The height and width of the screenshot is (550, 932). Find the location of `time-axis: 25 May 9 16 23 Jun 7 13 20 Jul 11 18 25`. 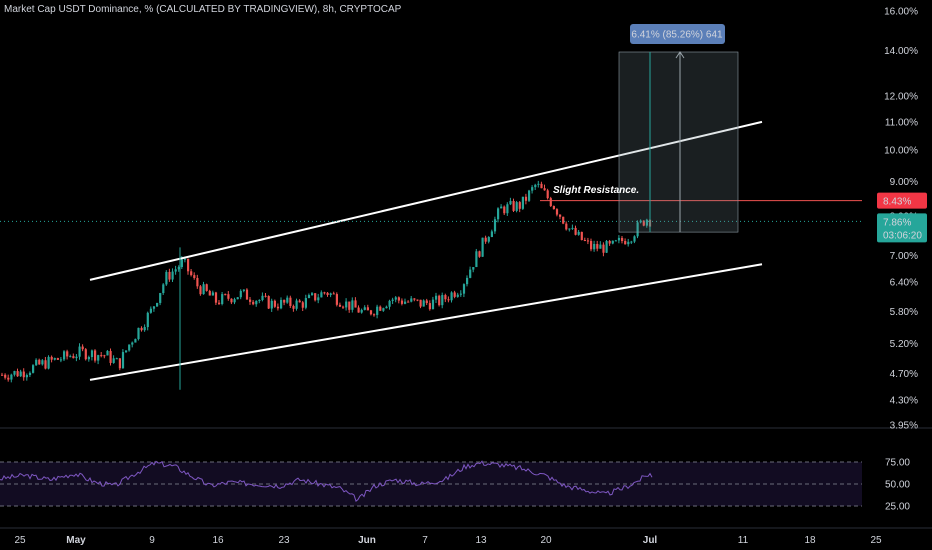

time-axis: 25 May 9 16 23 Jun 7 13 20 Jul 11 18 25 is located at coordinates (448, 540).